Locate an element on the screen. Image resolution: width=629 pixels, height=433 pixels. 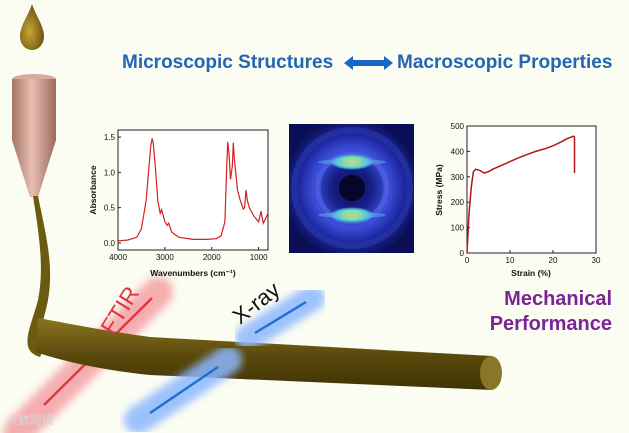
stress-x-tick-label: 20 is located at coordinates (553, 260).